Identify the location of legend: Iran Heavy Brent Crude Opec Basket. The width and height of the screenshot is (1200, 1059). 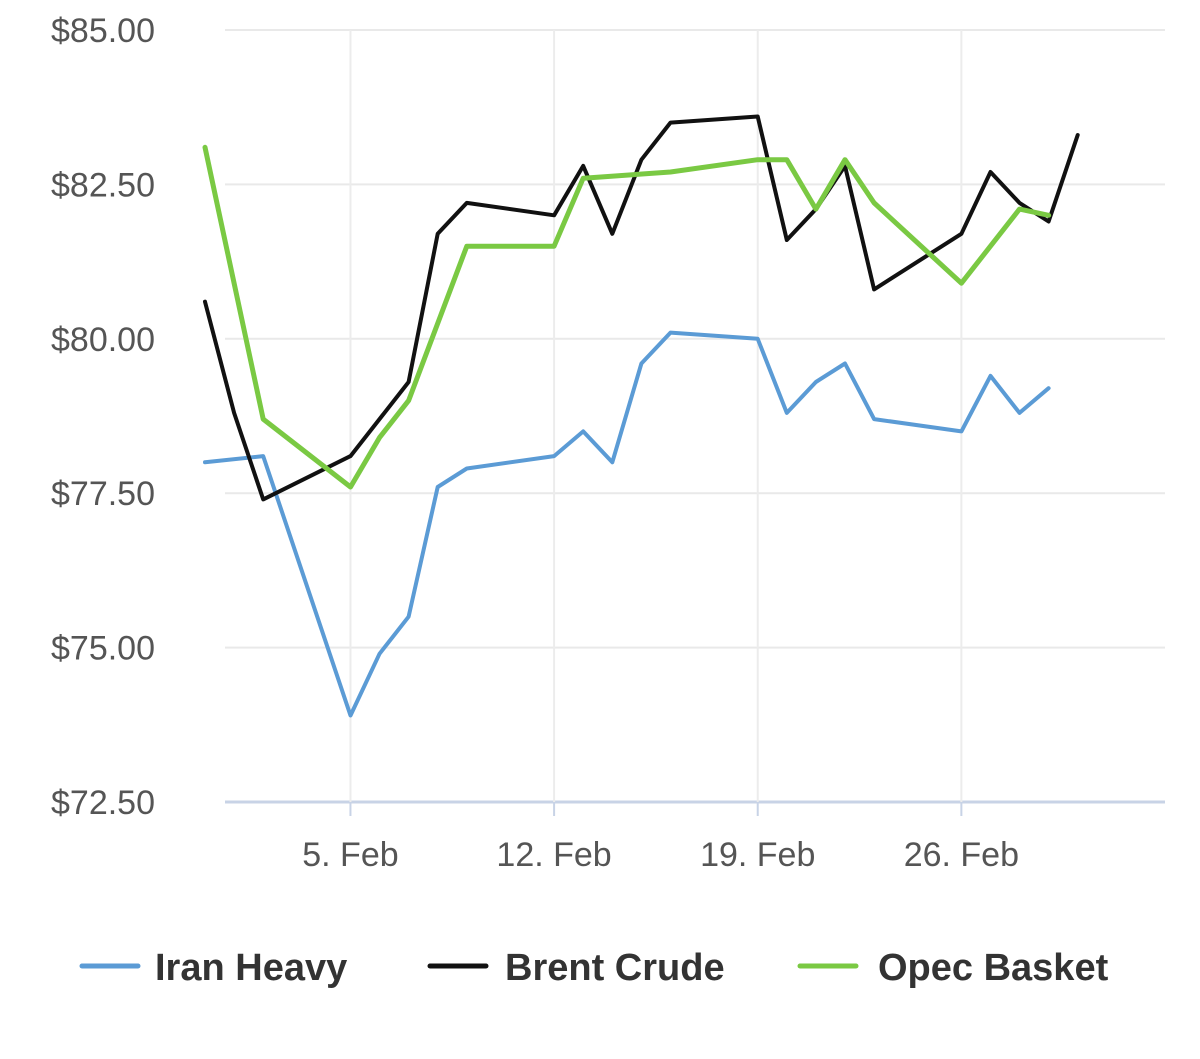
(594, 968).